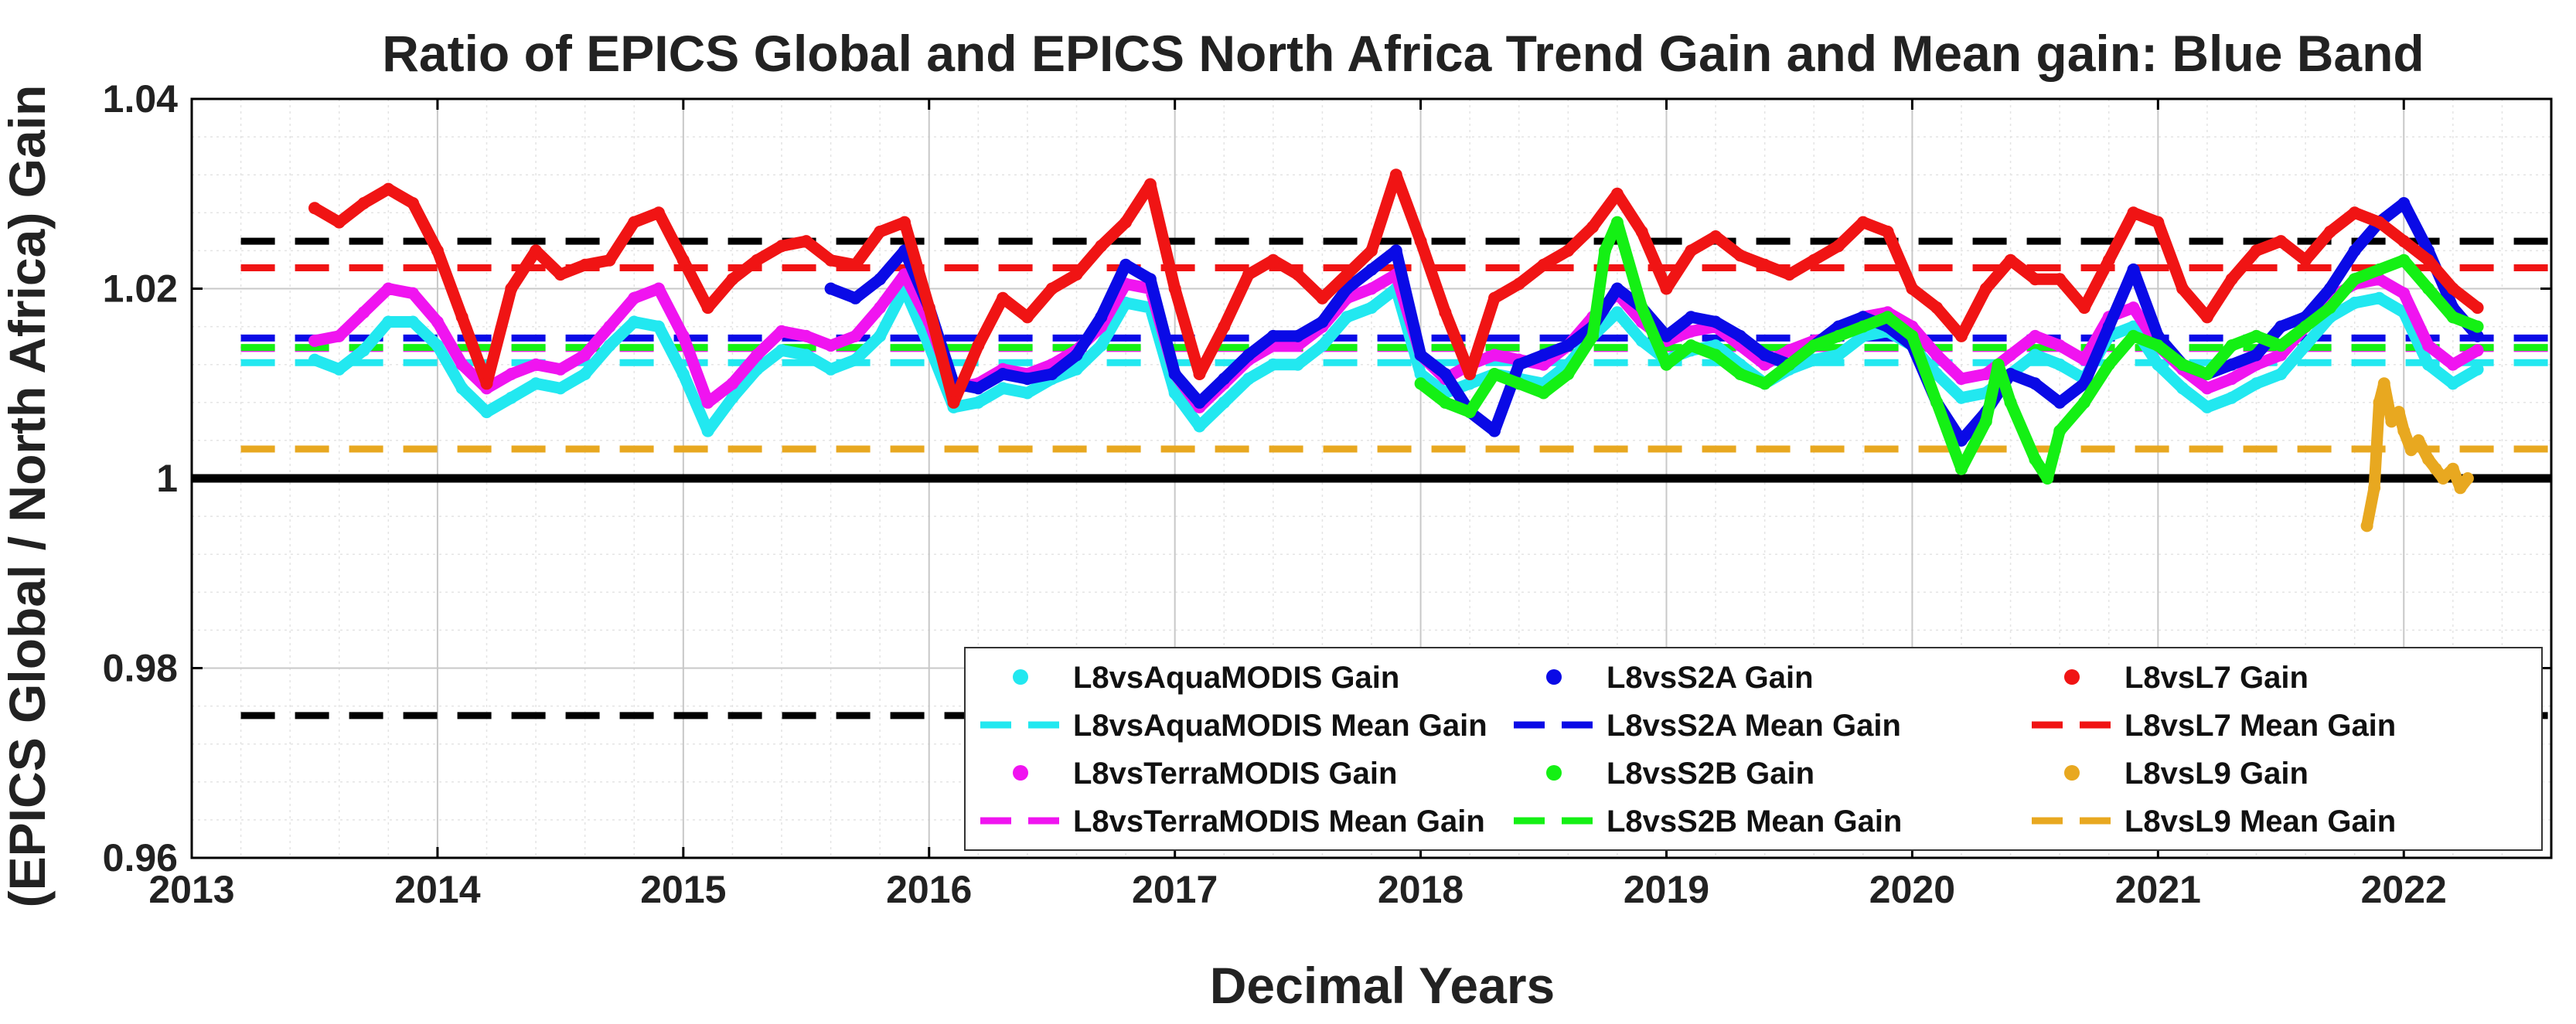 The width and height of the screenshot is (2576, 1024). What do you see at coordinates (2260, 726) in the screenshot?
I see `legend-label: L8vsL7 Mean Gain` at bounding box center [2260, 726].